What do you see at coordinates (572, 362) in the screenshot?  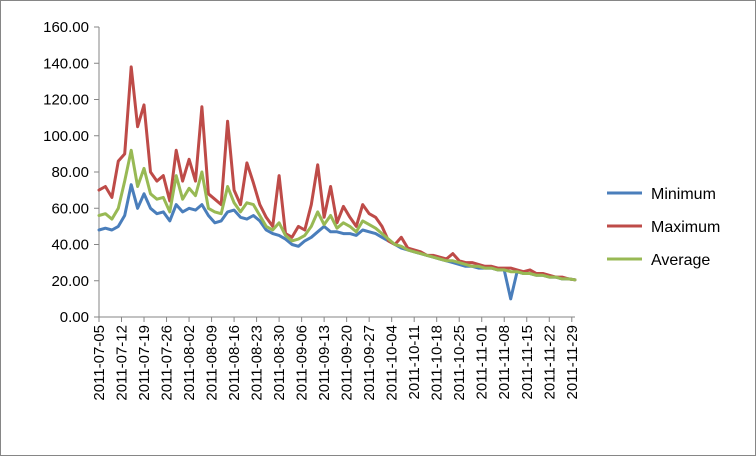 I see `x-tick-label: 2011-11-29` at bounding box center [572, 362].